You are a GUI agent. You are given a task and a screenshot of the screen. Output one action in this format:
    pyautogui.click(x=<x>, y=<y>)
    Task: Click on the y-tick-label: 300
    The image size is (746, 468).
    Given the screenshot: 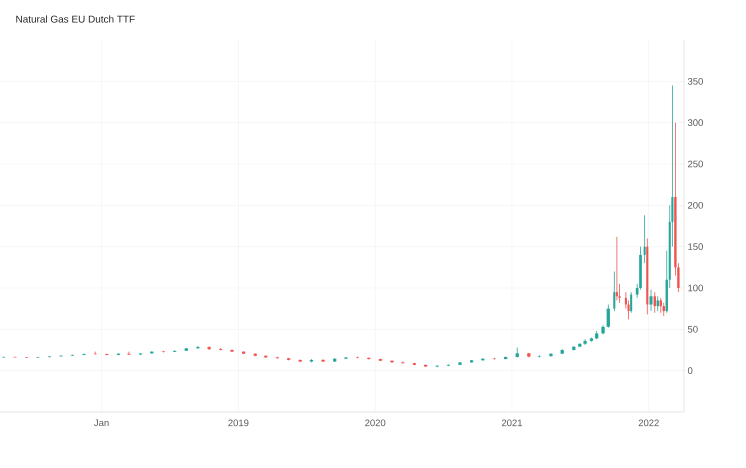 What is the action you would take?
    pyautogui.click(x=695, y=122)
    